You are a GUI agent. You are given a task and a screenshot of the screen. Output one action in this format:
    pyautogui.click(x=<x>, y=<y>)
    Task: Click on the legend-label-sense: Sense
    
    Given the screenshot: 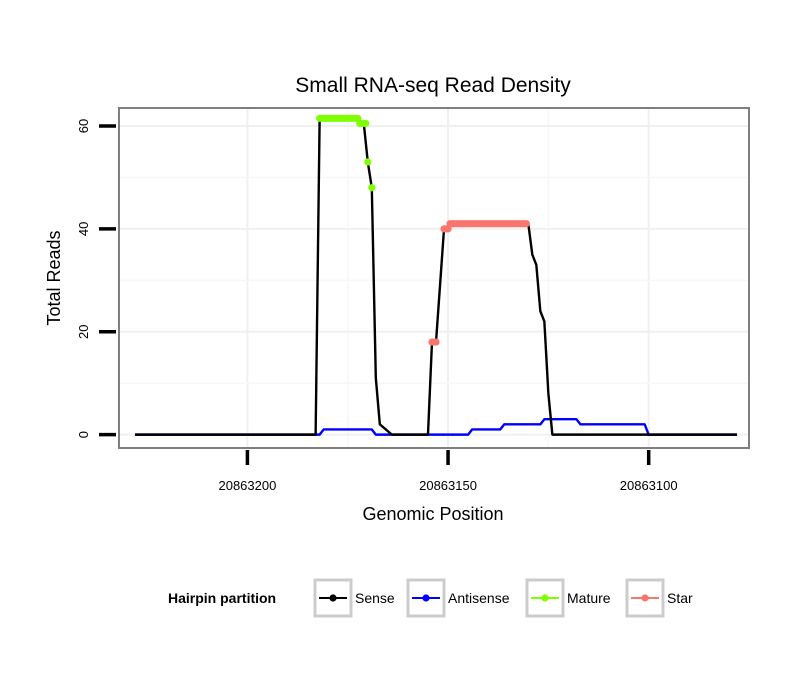 What is the action you would take?
    pyautogui.click(x=375, y=598)
    